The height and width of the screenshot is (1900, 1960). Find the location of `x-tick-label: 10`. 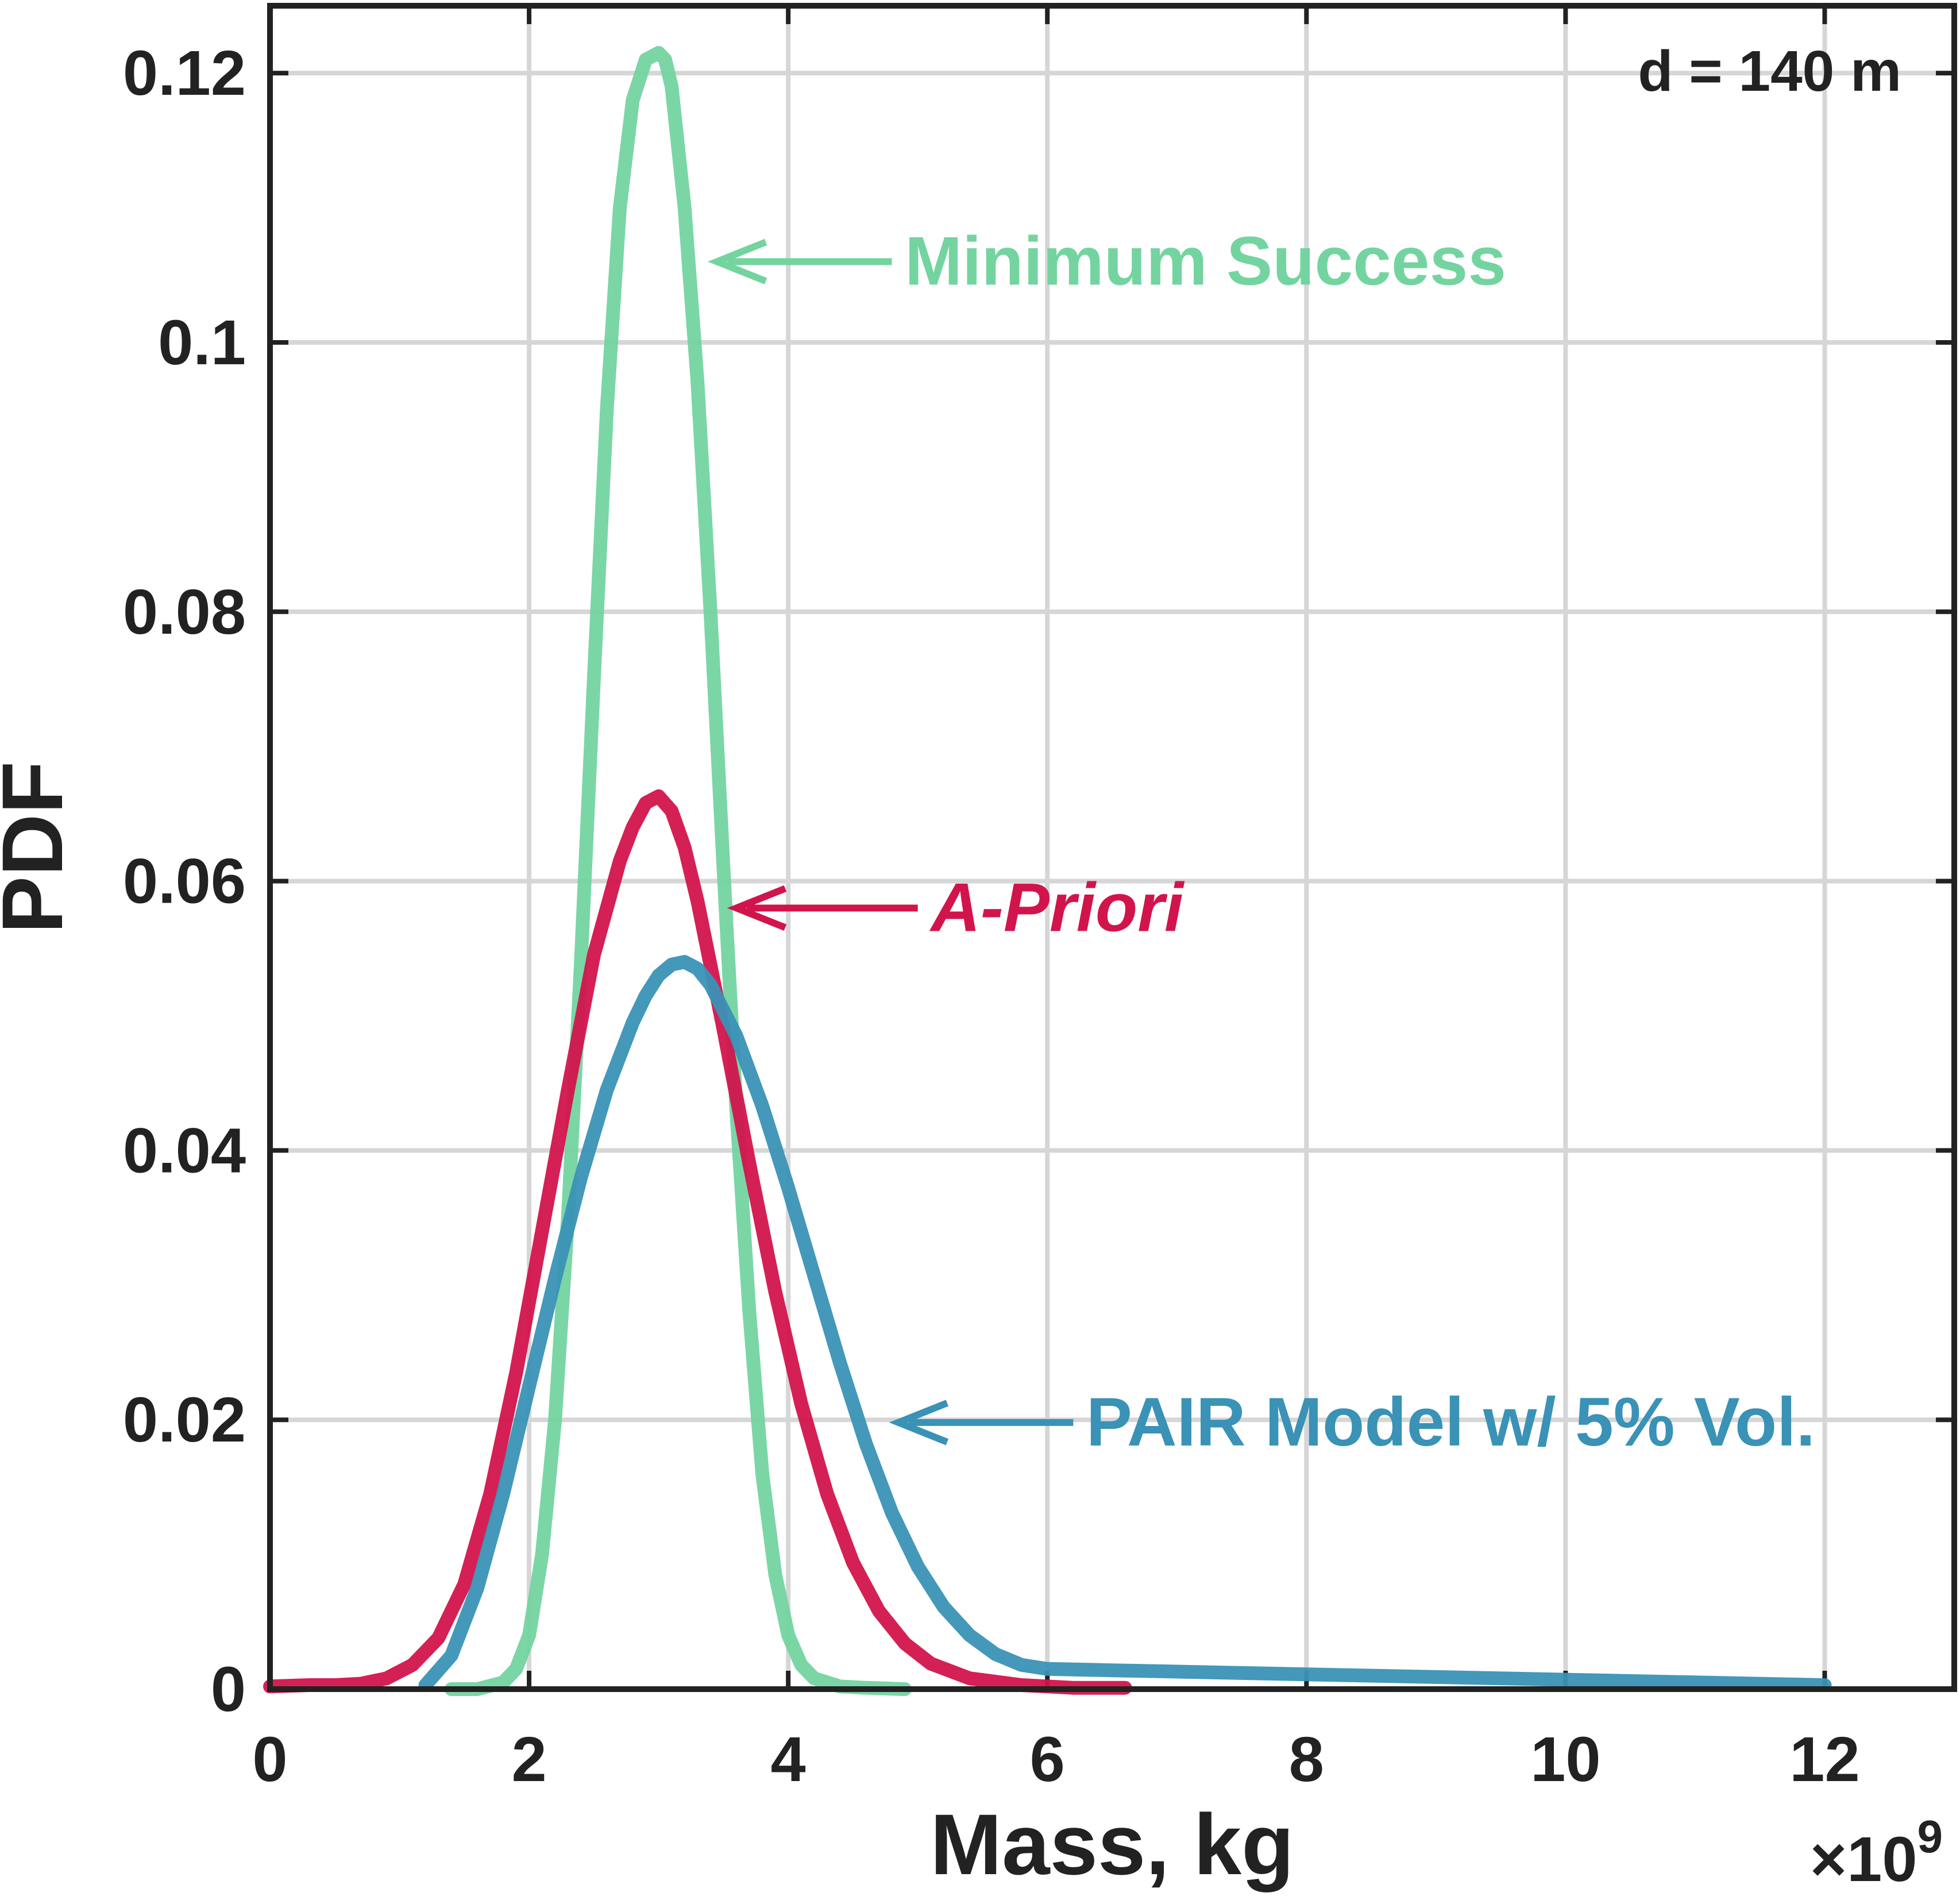

x-tick-label: 10 is located at coordinates (1565, 1759).